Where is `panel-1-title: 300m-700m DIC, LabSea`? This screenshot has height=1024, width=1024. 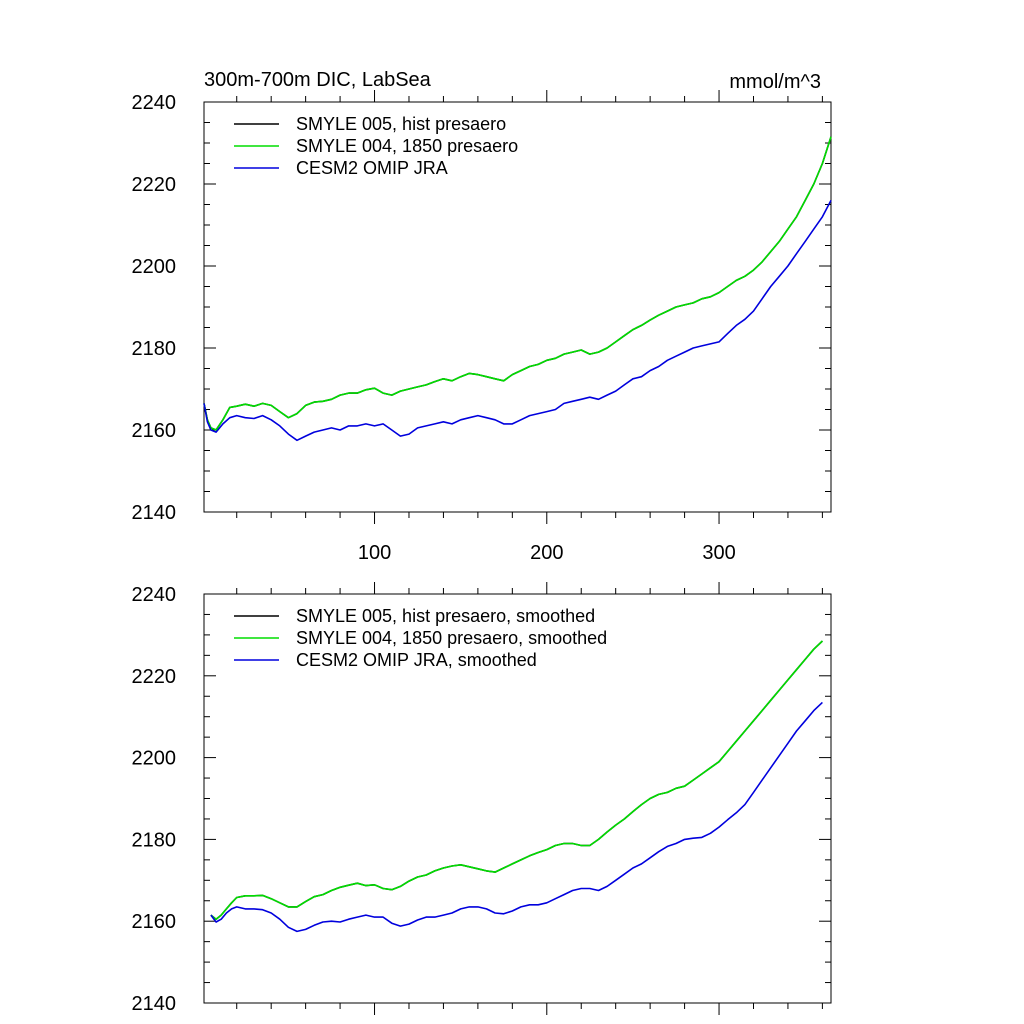
panel-1-title: 300m-700m DIC, LabSea is located at coordinates (318, 80).